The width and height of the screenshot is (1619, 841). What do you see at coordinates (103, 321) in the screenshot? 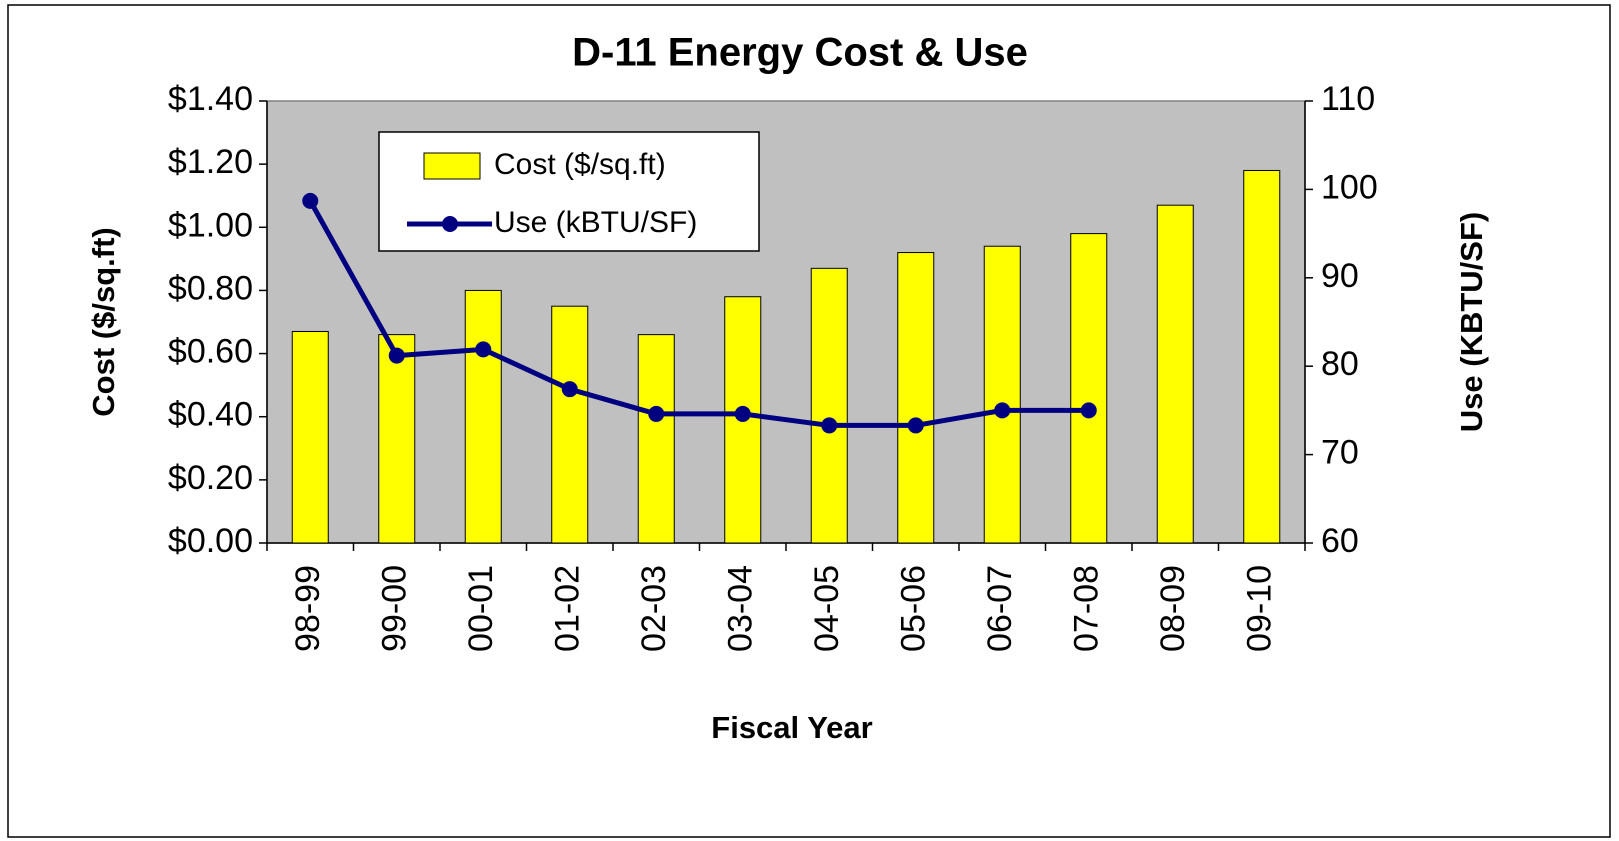
I see `y-axis-title: Cost ($/sq.ft)` at bounding box center [103, 321].